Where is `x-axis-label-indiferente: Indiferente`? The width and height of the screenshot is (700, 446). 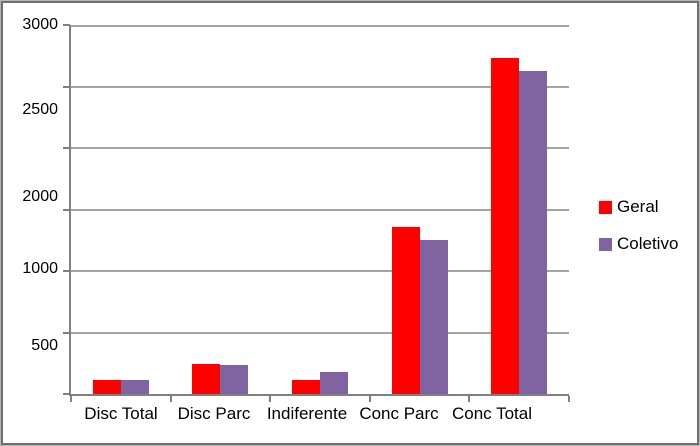 x-axis-label-indiferente: Indiferente is located at coordinates (307, 413).